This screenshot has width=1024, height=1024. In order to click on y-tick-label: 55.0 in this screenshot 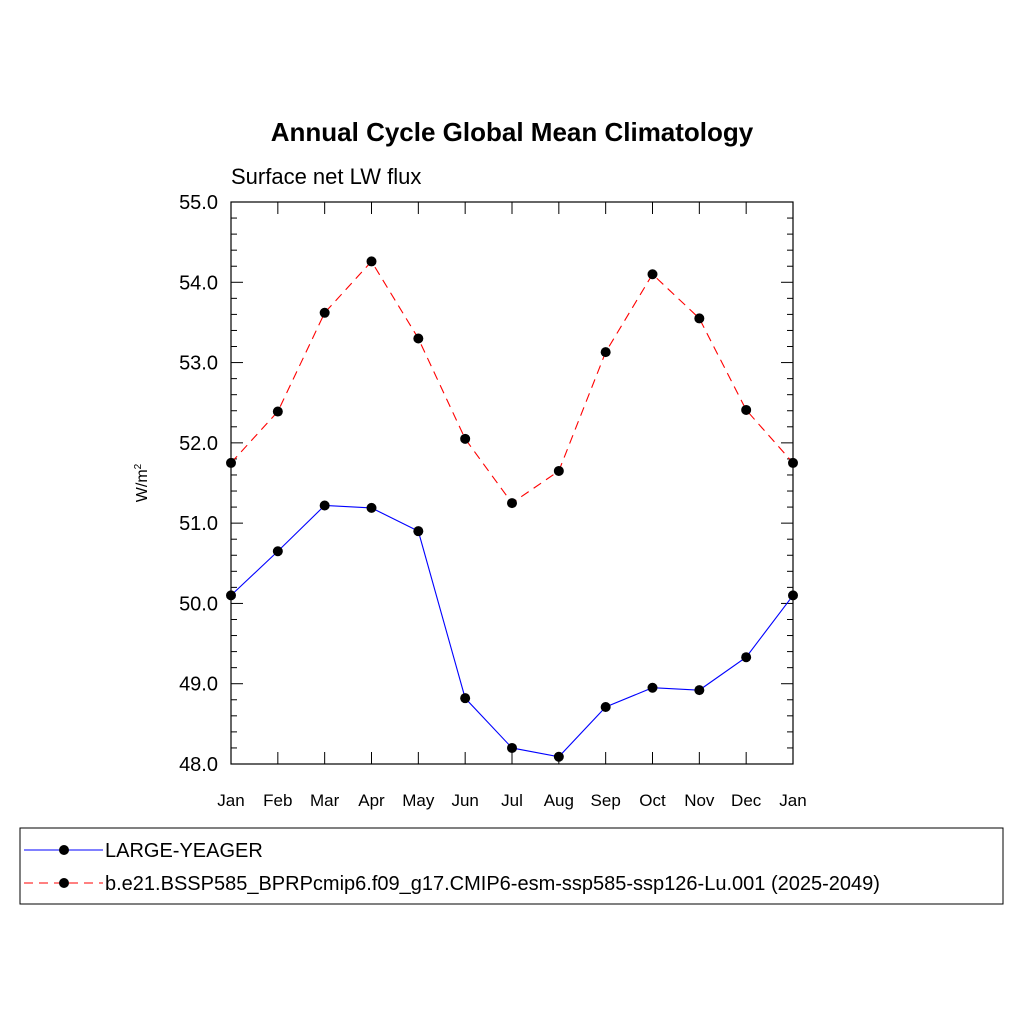, I will do `click(198, 203)`.